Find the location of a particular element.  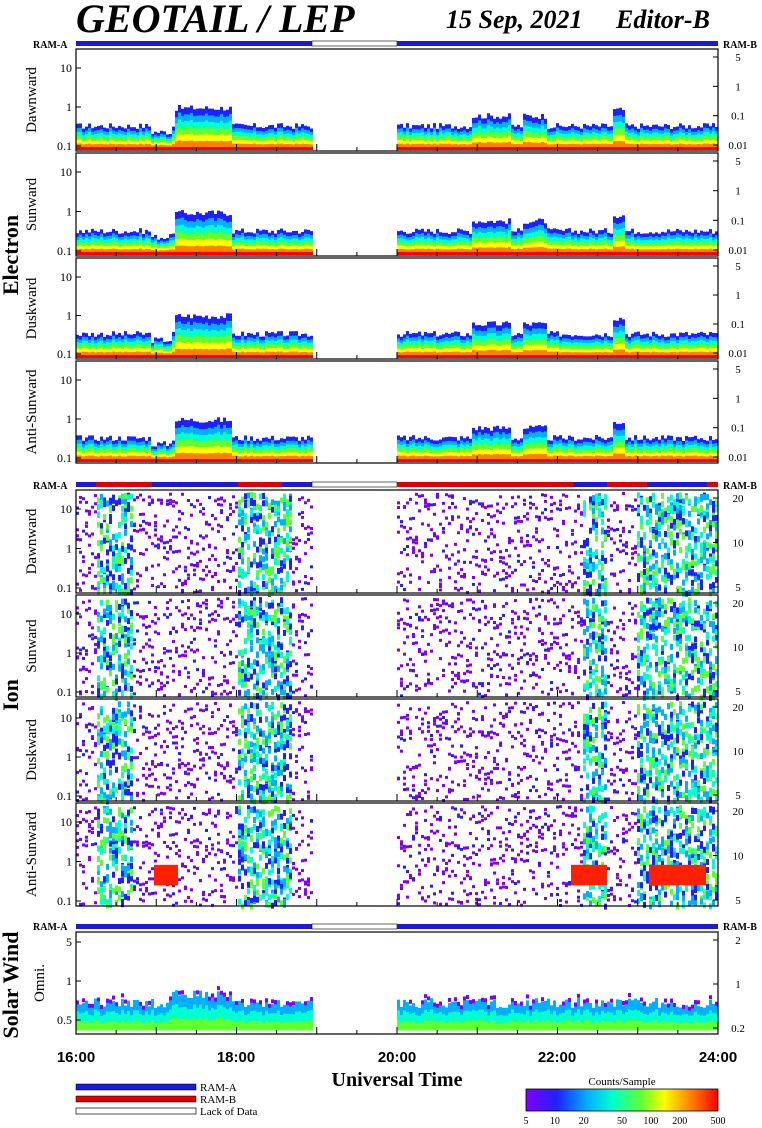

legend-label-lack-of-data: Lack of Data is located at coordinates (229, 1112).